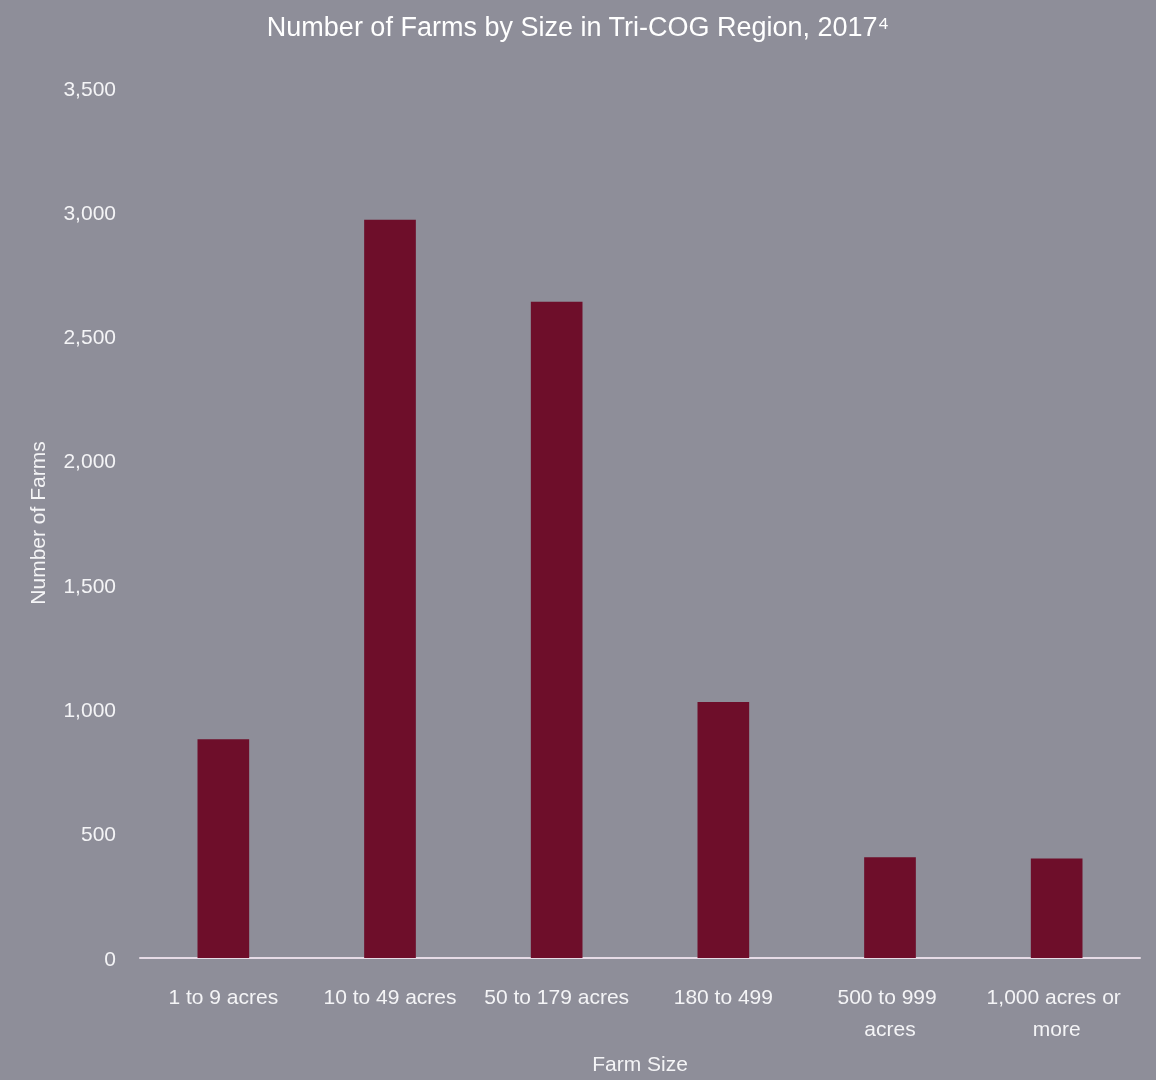 The width and height of the screenshot is (1156, 1080). Describe the element at coordinates (89, 709) in the screenshot. I see `y-tick-label: 1,000` at that location.